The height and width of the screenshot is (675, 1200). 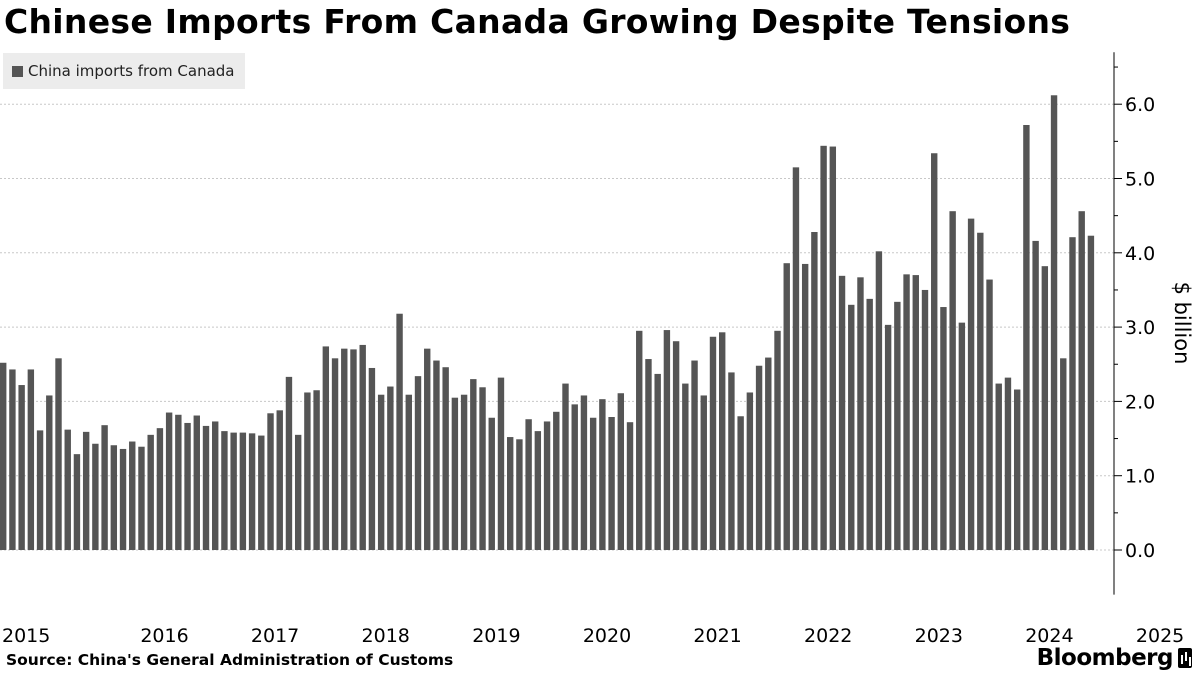 I want to click on x-tick-label: 2018, so click(x=386, y=636).